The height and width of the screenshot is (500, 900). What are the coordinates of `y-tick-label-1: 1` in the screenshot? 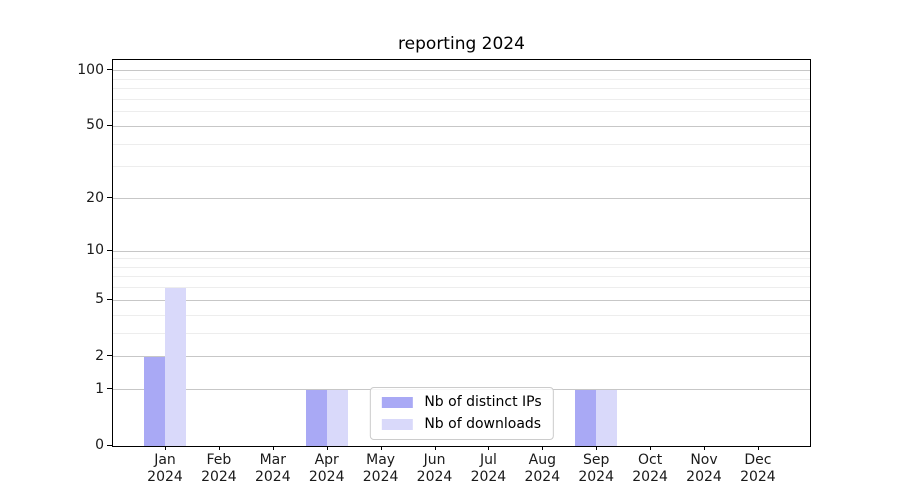 It's located at (99, 388).